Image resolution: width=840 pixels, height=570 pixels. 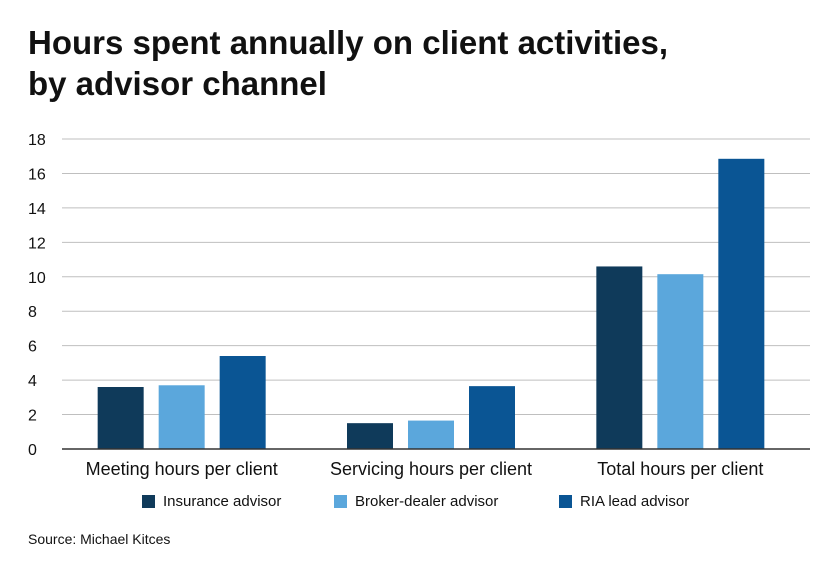 I want to click on x-category-label-3: Total hours per client, so click(x=680, y=469).